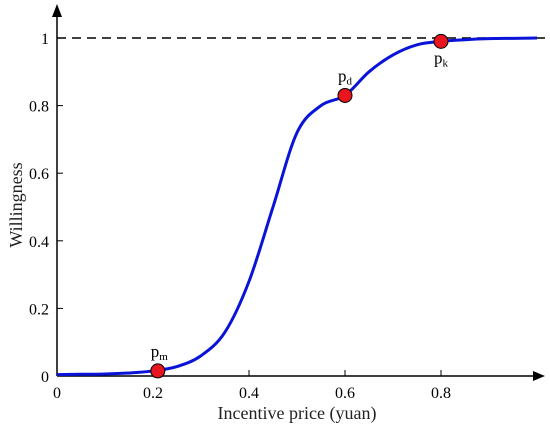 The height and width of the screenshot is (430, 550). What do you see at coordinates (297, 413) in the screenshot?
I see `x-axis-label: Incentive price (yuan)` at bounding box center [297, 413].